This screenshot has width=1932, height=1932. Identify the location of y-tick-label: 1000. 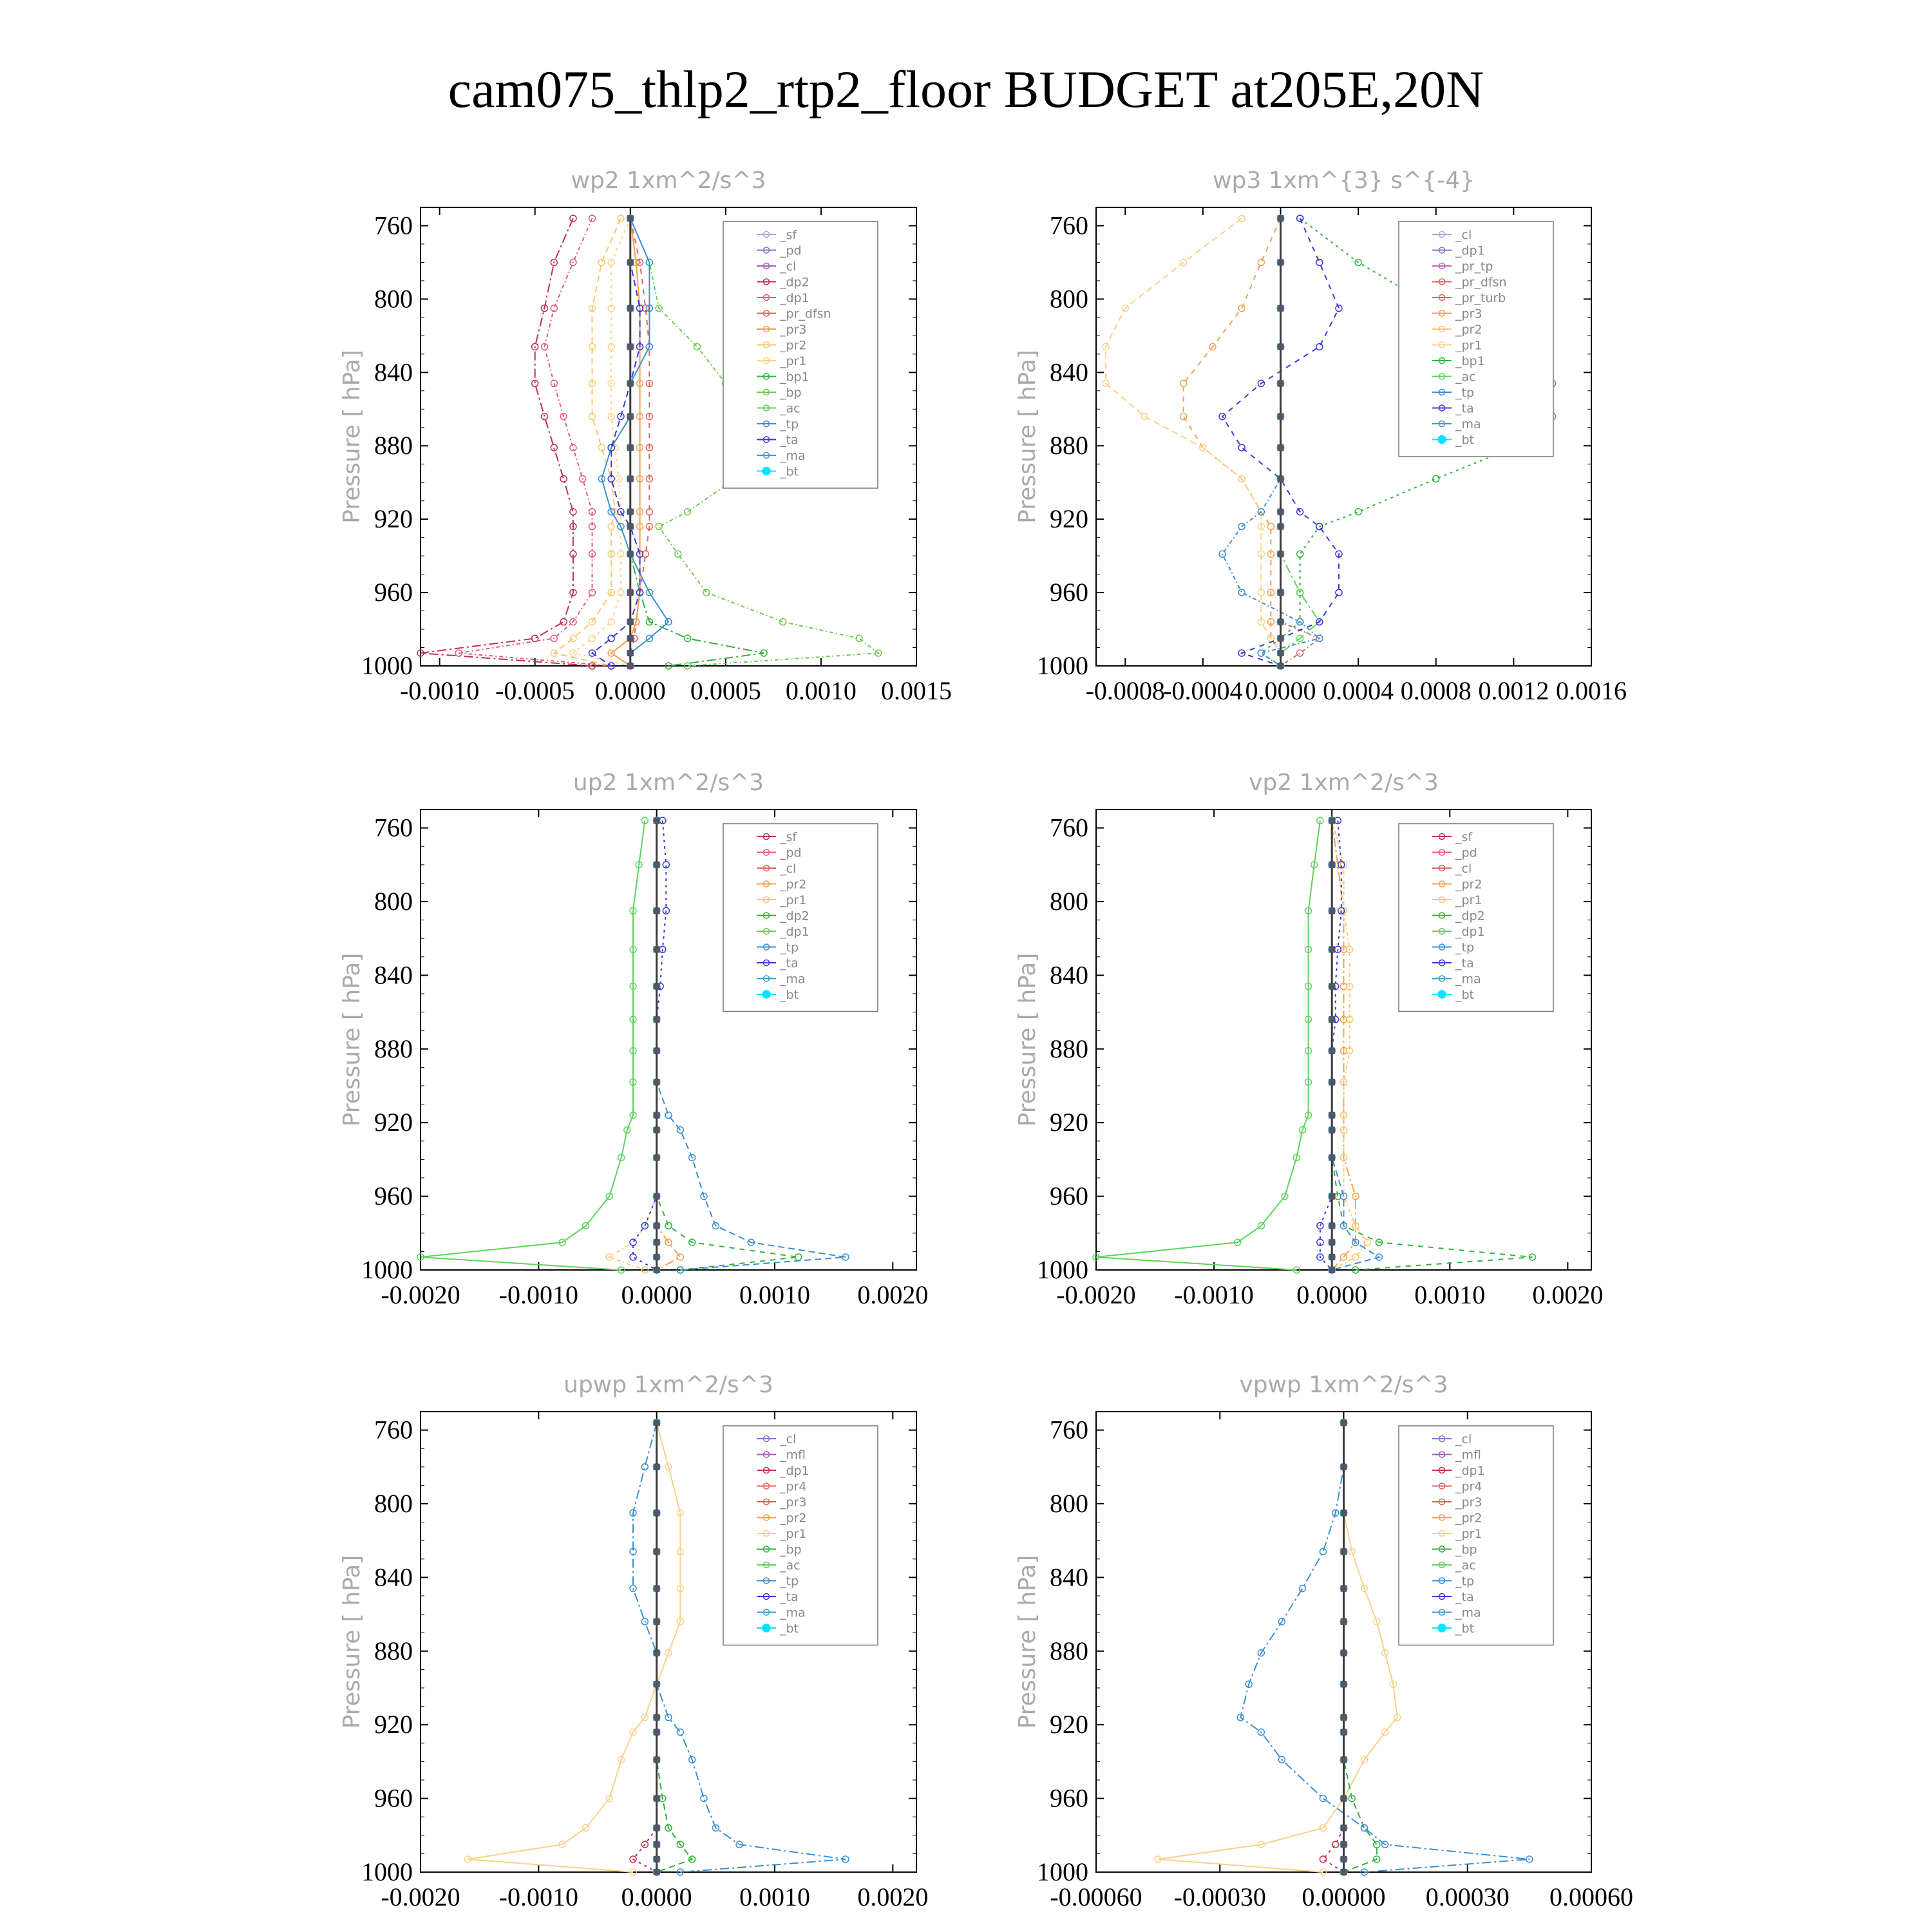
(1062, 665).